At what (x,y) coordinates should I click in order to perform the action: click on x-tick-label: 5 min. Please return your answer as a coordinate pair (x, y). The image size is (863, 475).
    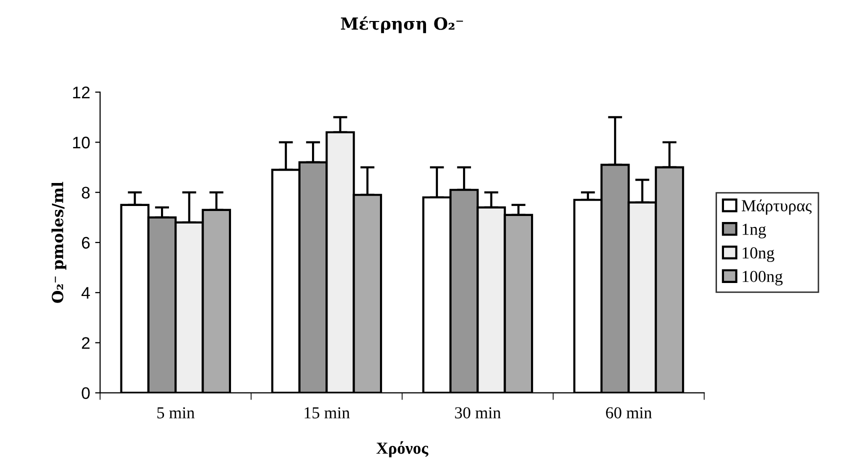
    Looking at the image, I should click on (176, 412).